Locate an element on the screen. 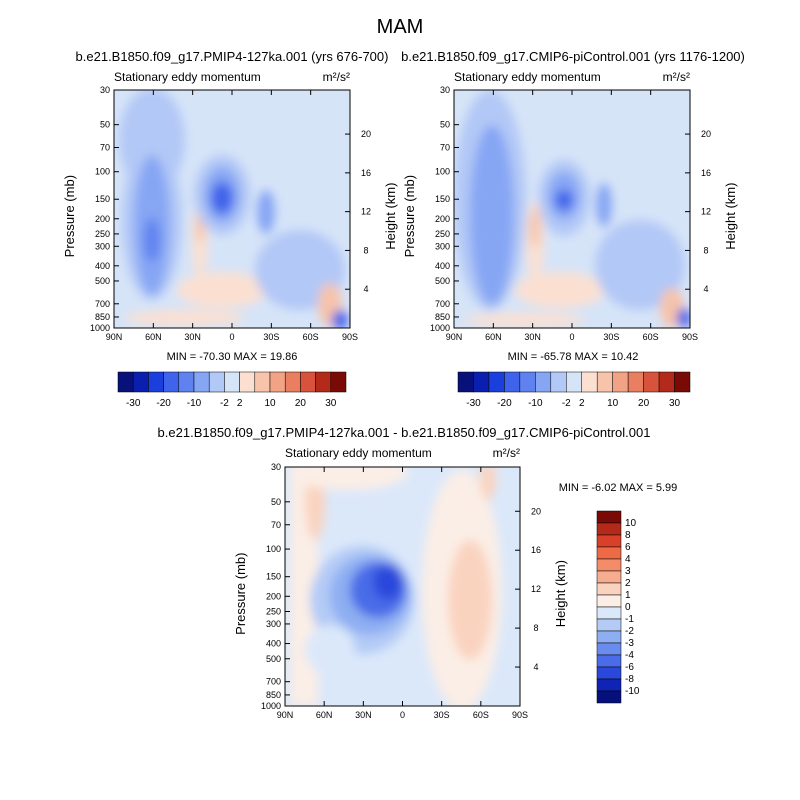 The image size is (800, 800). y2-tick-label: 12 is located at coordinates (366, 212).